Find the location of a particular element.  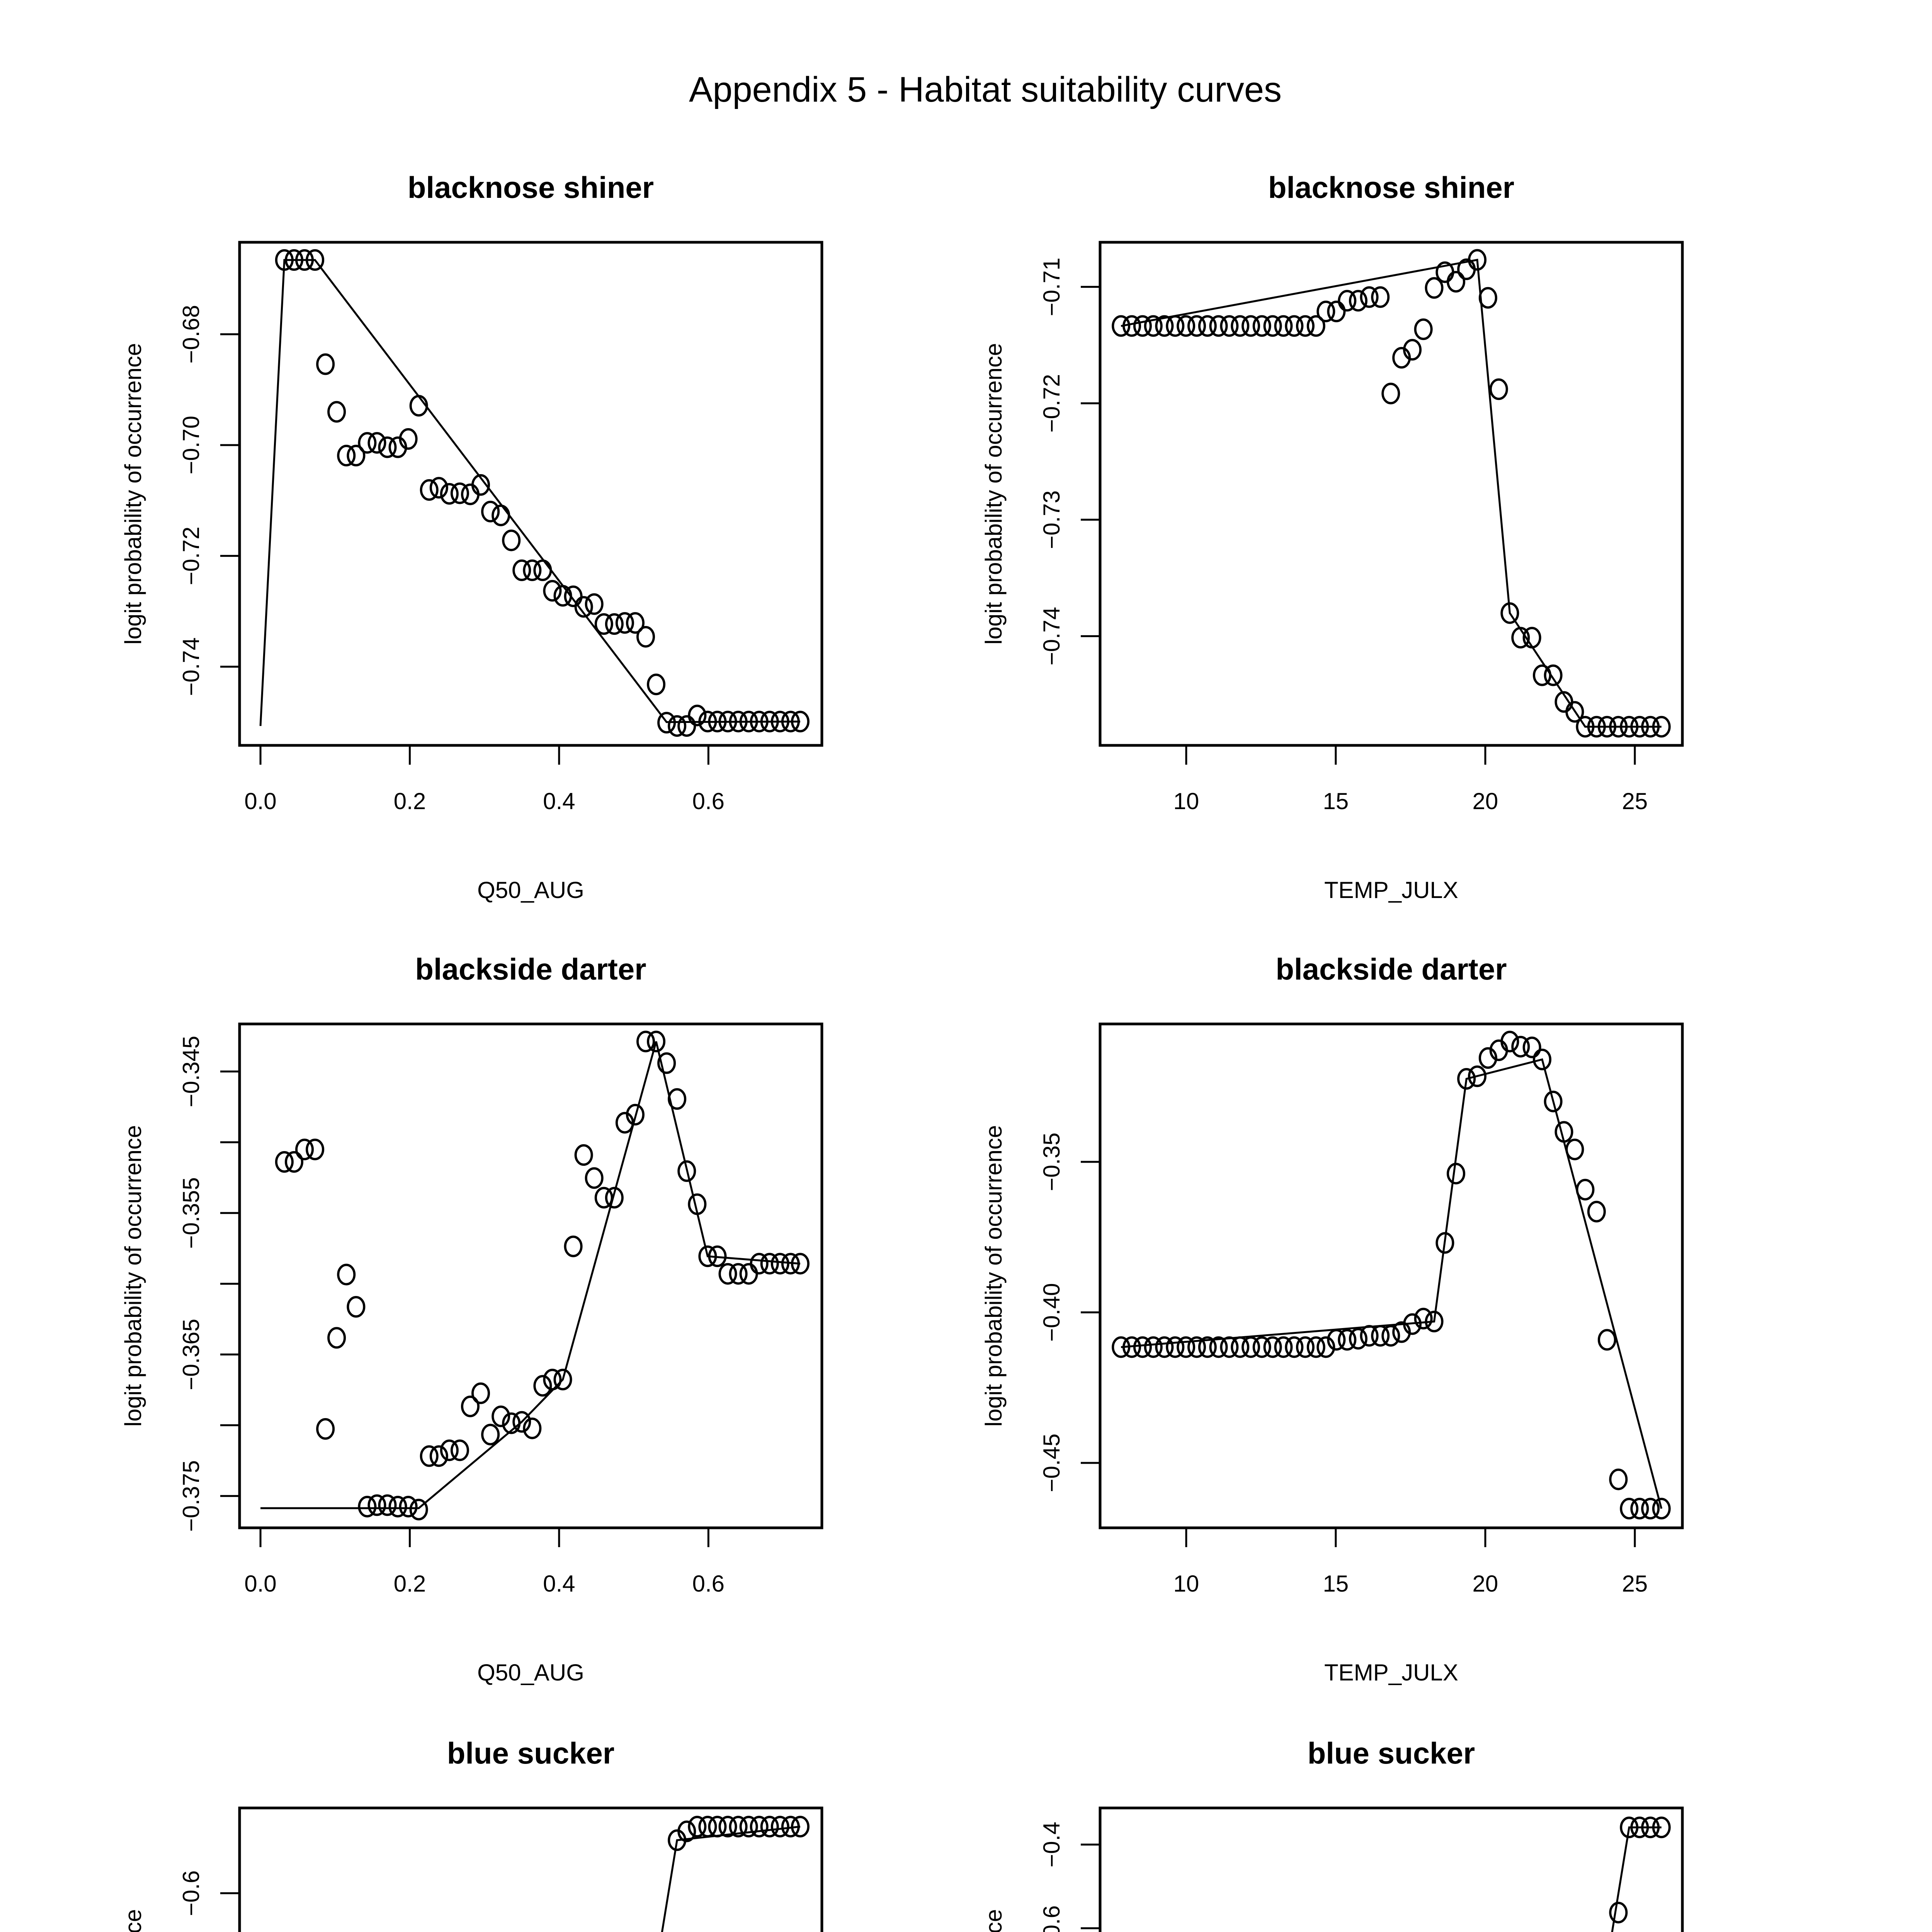

chart-4-ytick-label: −0.35 is located at coordinates (1052, 1162).